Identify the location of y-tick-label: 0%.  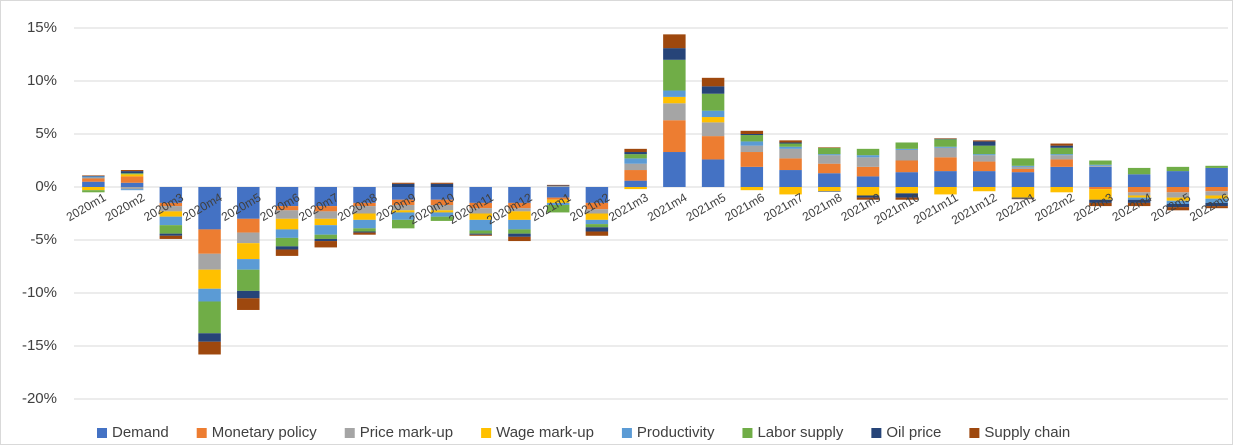
(46, 186).